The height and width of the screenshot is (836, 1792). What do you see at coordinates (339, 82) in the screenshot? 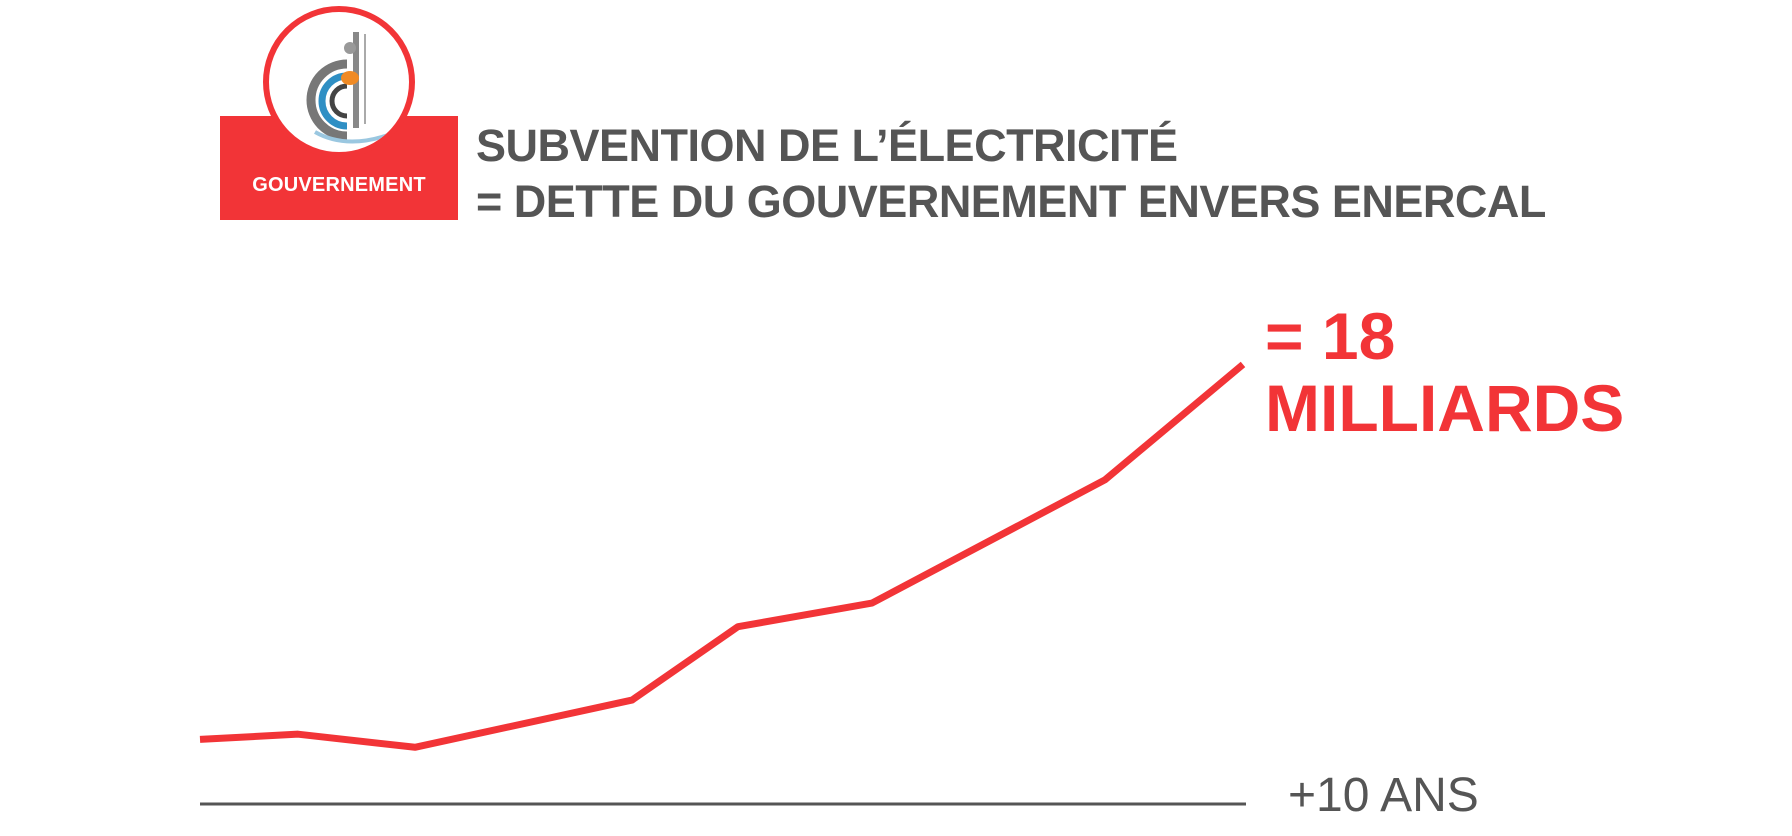
I see `government-seal-icon` at bounding box center [339, 82].